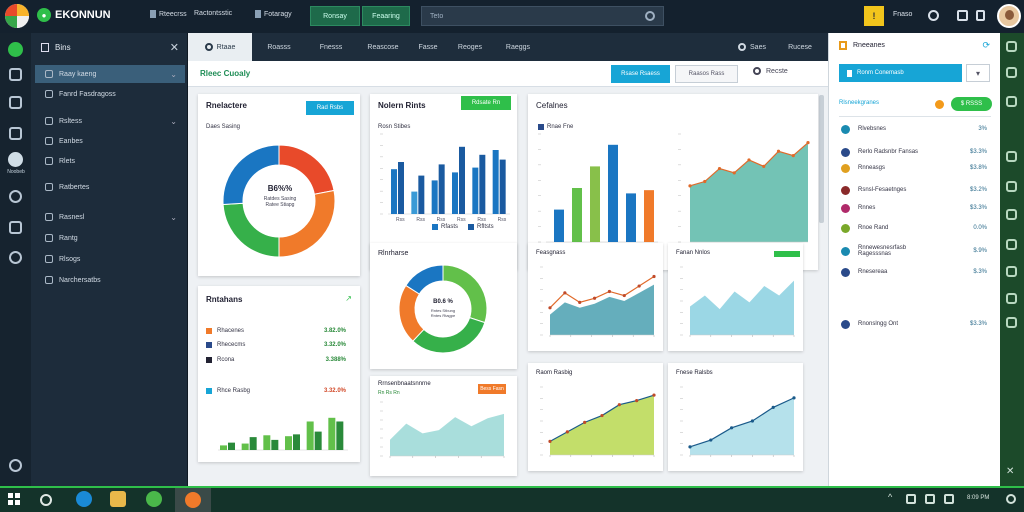 The height and width of the screenshot is (512, 1024). Describe the element at coordinates (15, 257) in the screenshot. I see `settings-icon` at that location.